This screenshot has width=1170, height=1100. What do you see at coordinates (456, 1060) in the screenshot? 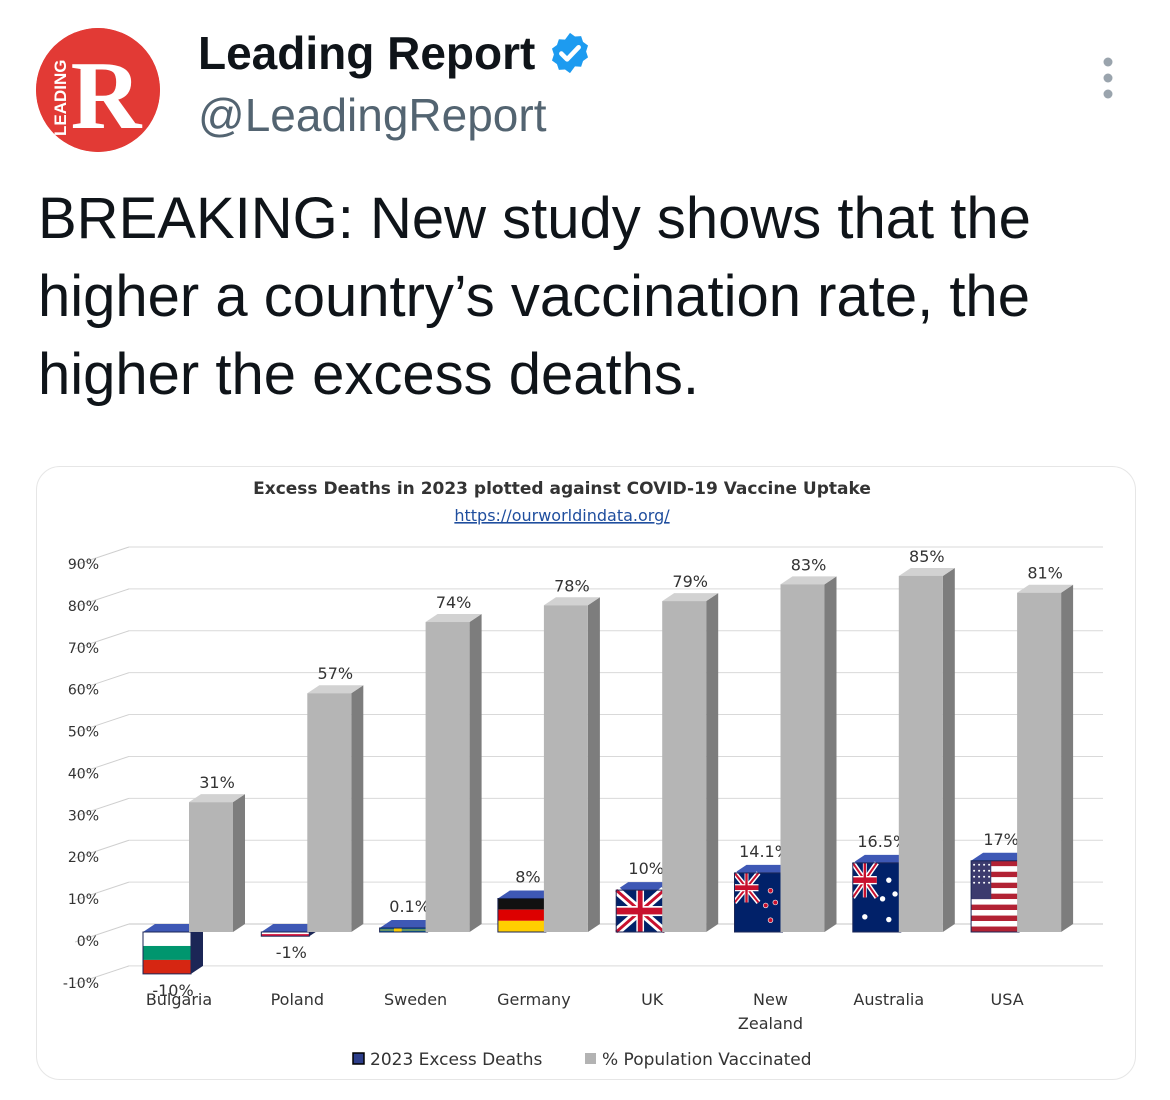
I see `legend-label: 2023 Excess Deaths` at bounding box center [456, 1060].